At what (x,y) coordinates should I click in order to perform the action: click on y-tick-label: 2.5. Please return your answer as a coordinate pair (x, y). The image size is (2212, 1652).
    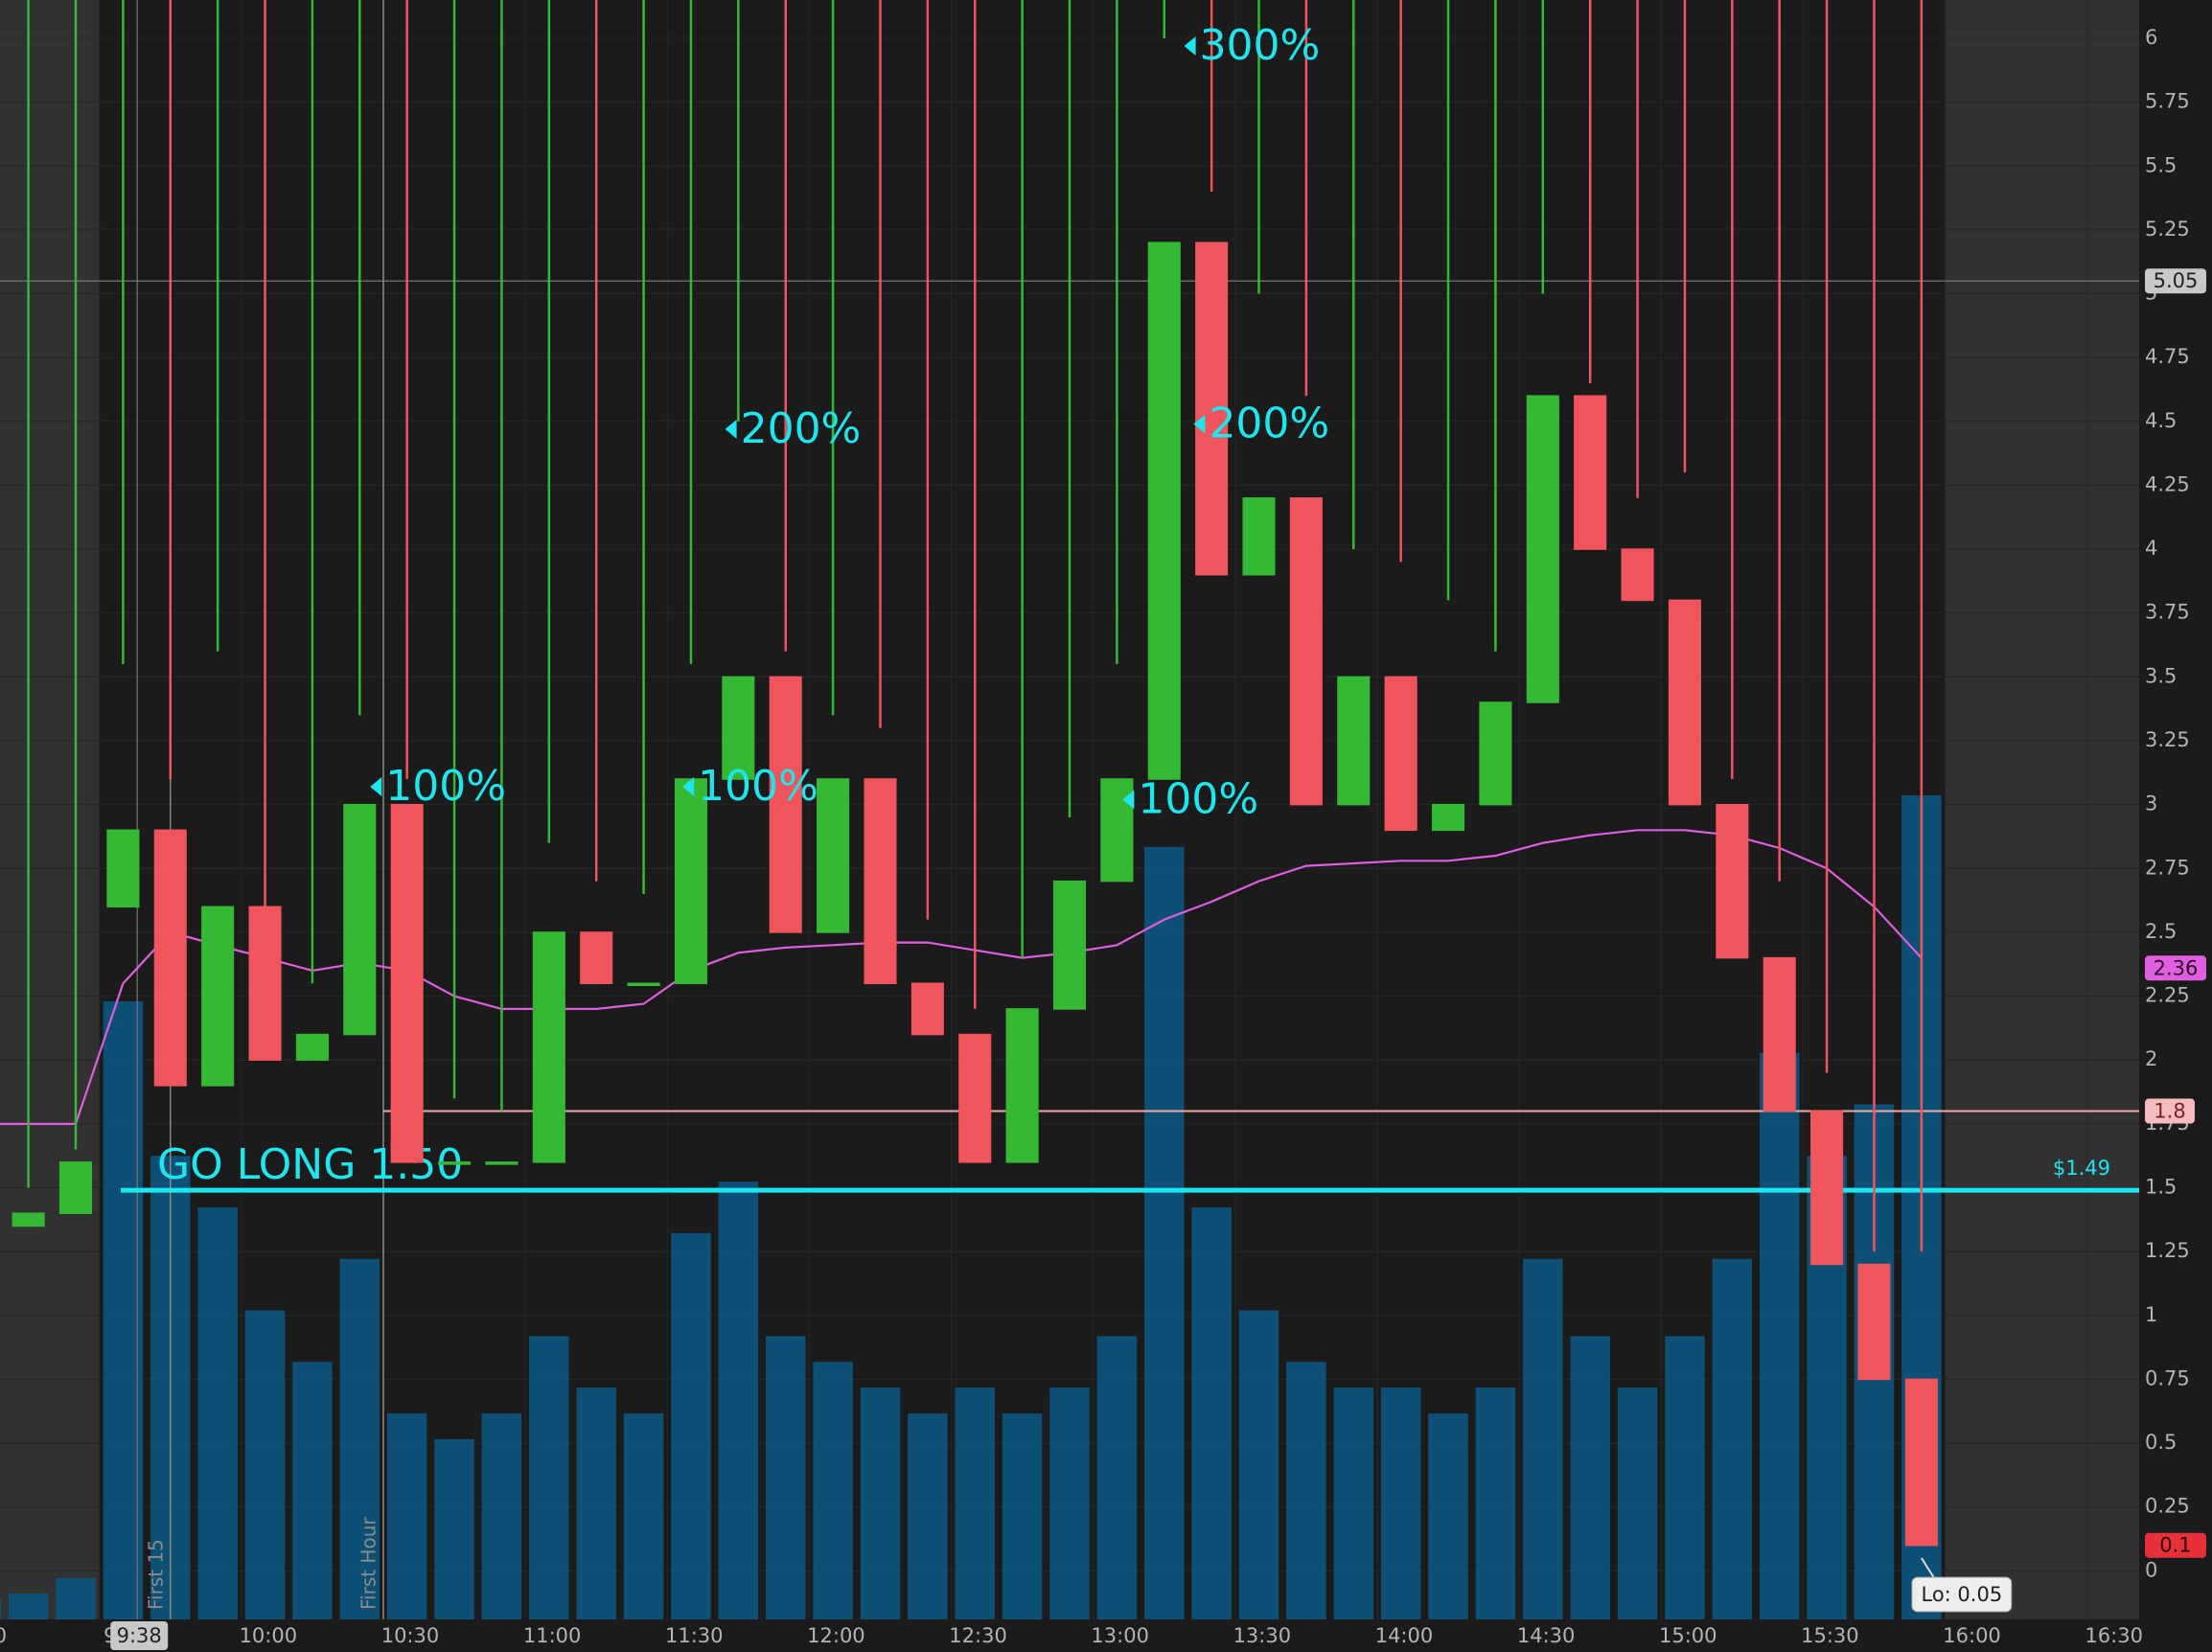
    Looking at the image, I should click on (2161, 931).